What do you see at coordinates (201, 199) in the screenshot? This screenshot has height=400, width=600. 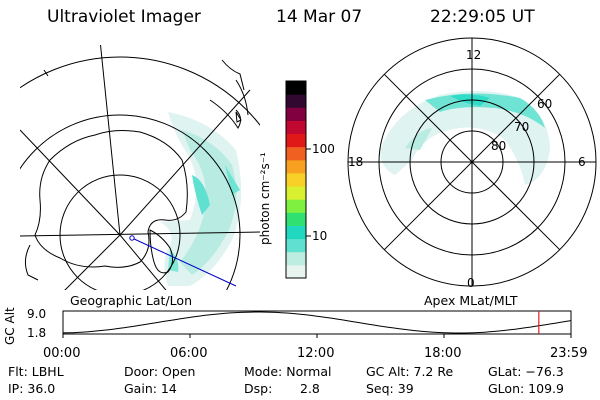 I see `aurora-emission-left` at bounding box center [201, 199].